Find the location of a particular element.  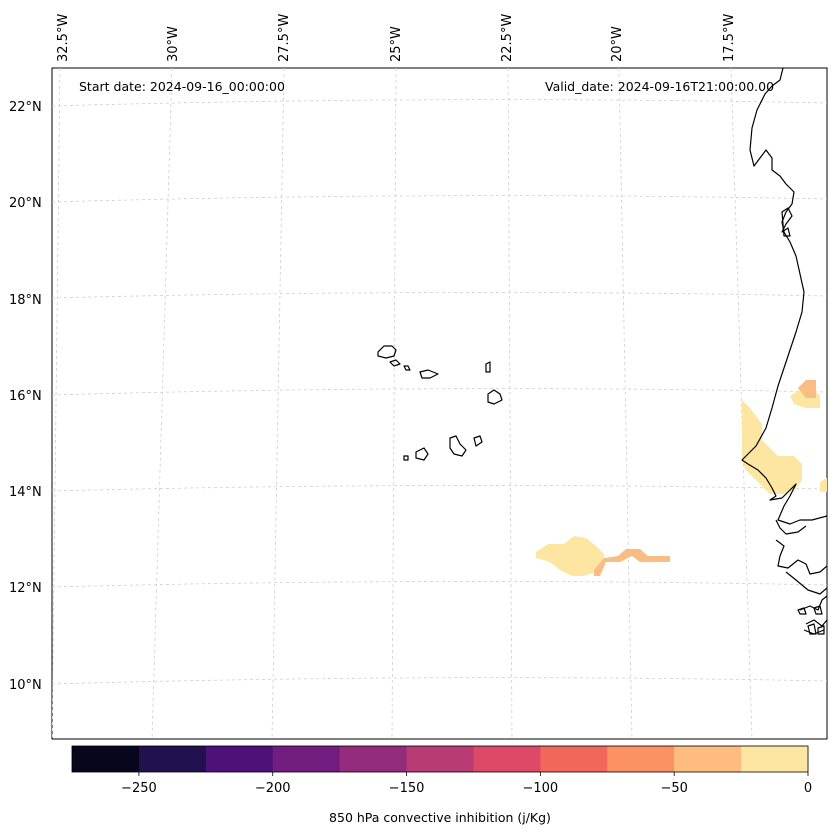

lat-label-20n: 20°N is located at coordinates (25, 203).